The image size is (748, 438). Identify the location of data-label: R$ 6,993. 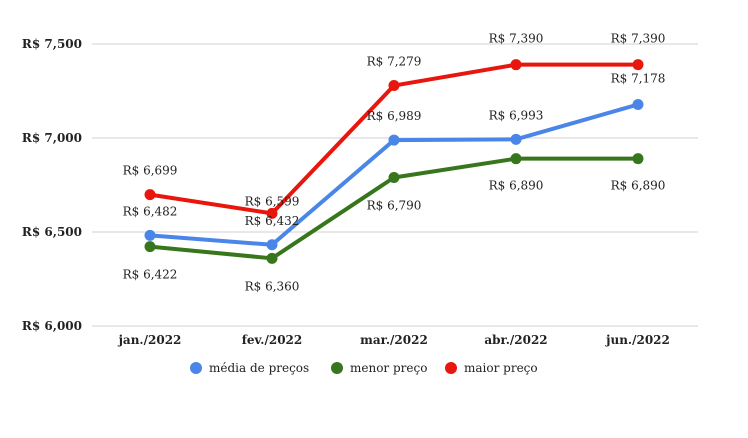
(516, 115).